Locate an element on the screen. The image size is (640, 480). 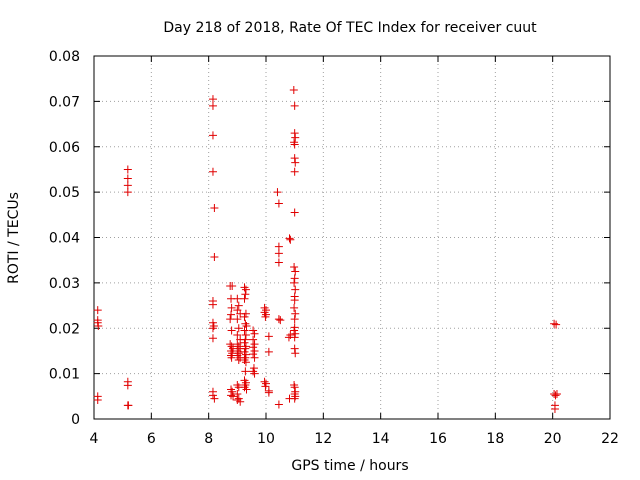
y-axis-label: ROTI / TECUs is located at coordinates (14, 238).